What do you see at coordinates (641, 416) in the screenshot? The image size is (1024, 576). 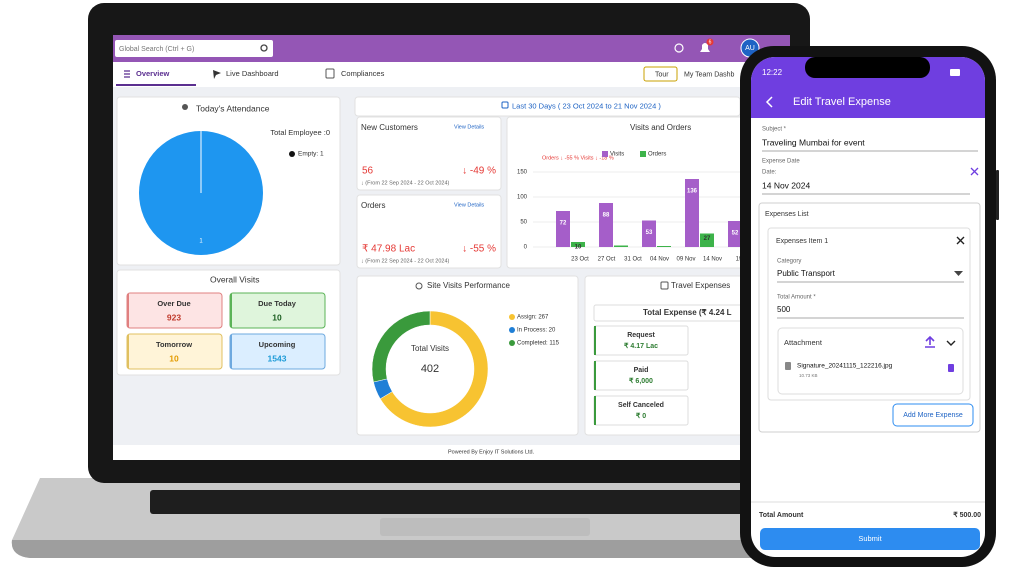 I see `tile-value: ₹ 0` at bounding box center [641, 416].